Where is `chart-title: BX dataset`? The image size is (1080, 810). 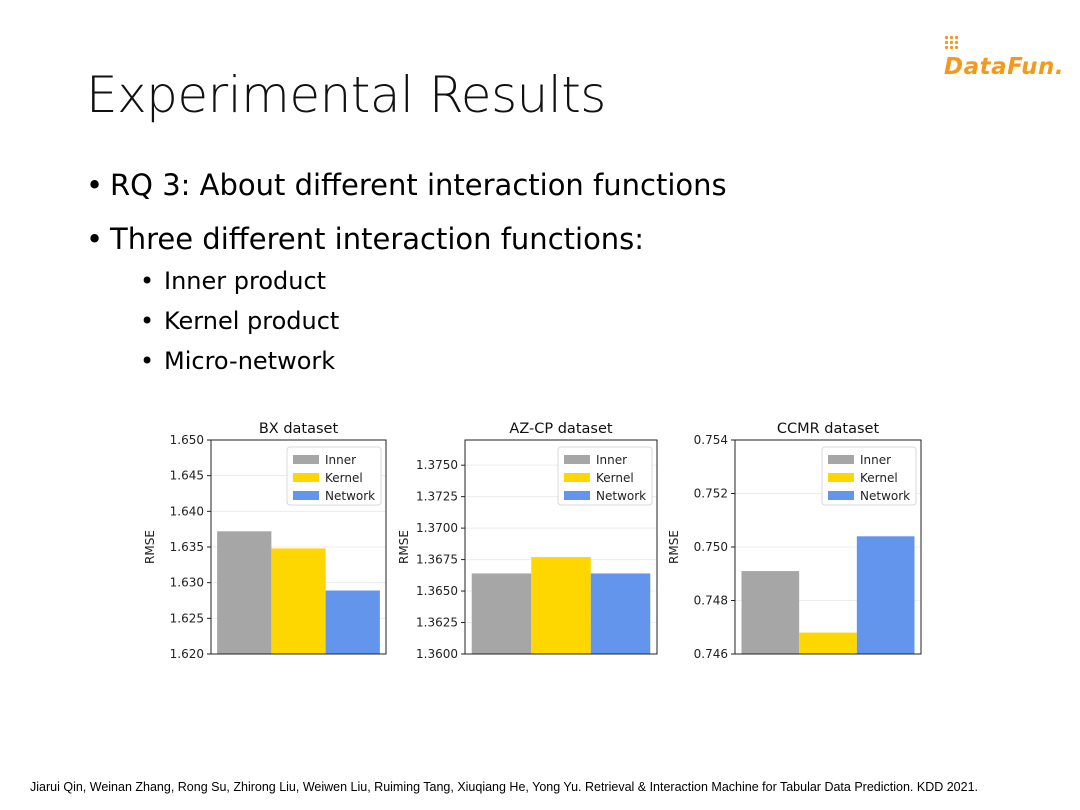 chart-title: BX dataset is located at coordinates (299, 429).